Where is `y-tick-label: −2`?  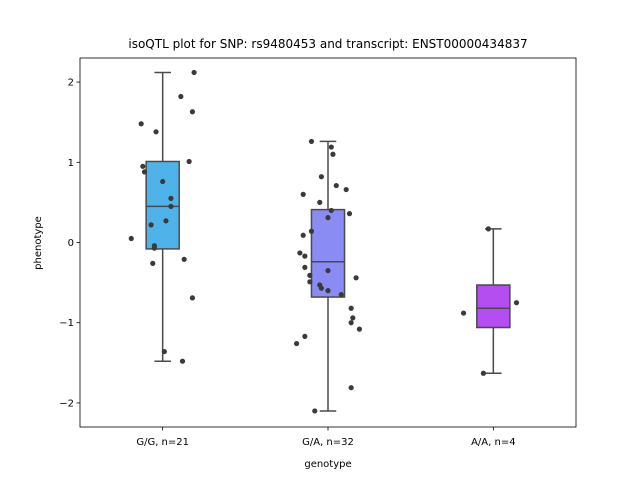
y-tick-label: −2 is located at coordinates (66, 403).